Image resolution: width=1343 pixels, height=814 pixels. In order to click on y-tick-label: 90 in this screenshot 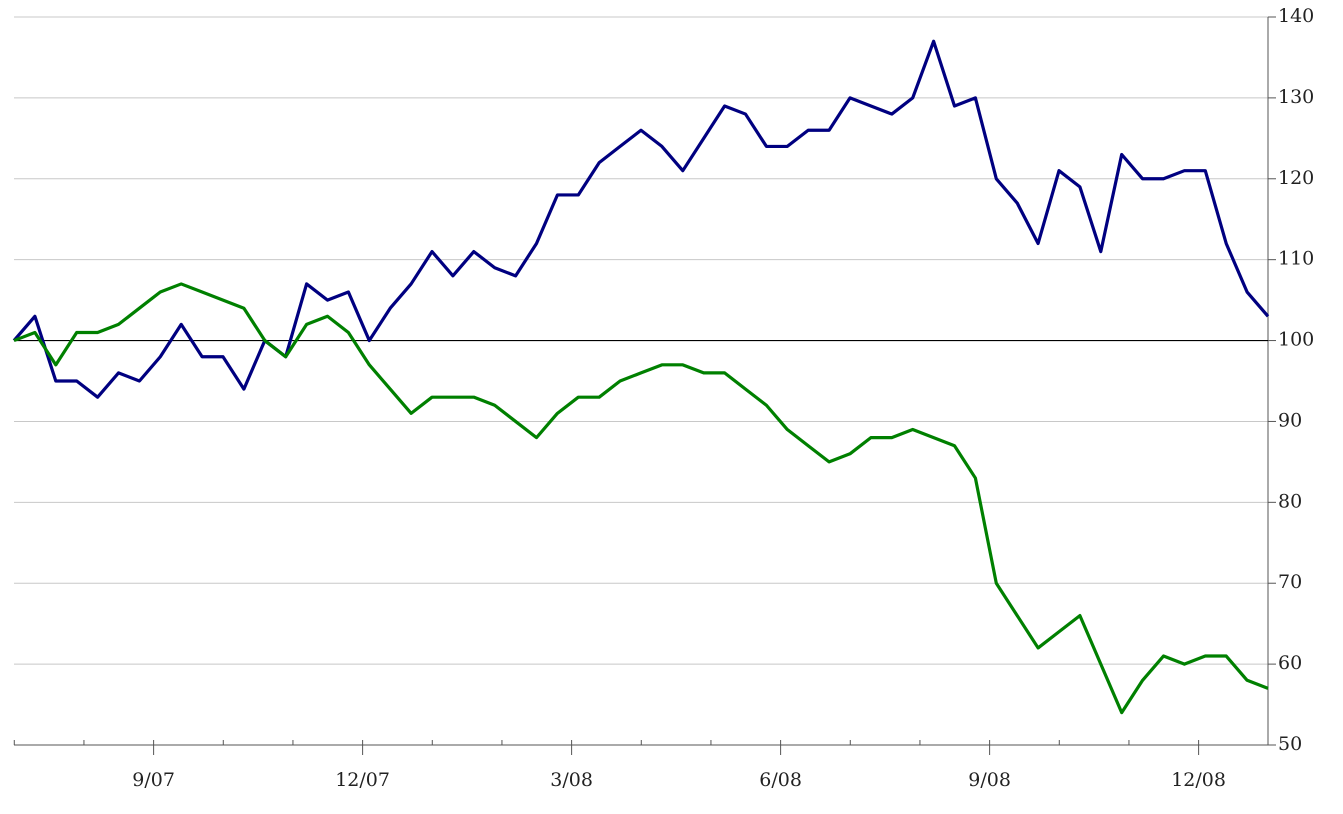, I will do `click(1290, 420)`.